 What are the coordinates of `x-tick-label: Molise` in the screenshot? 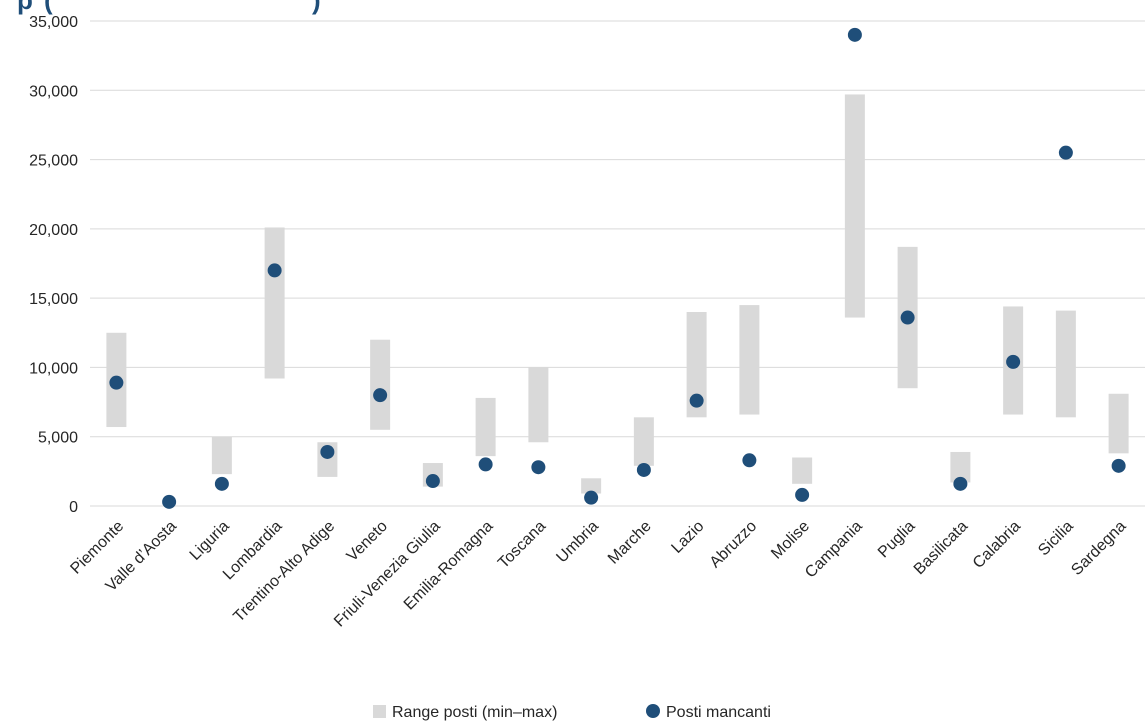 It's located at (790, 540).